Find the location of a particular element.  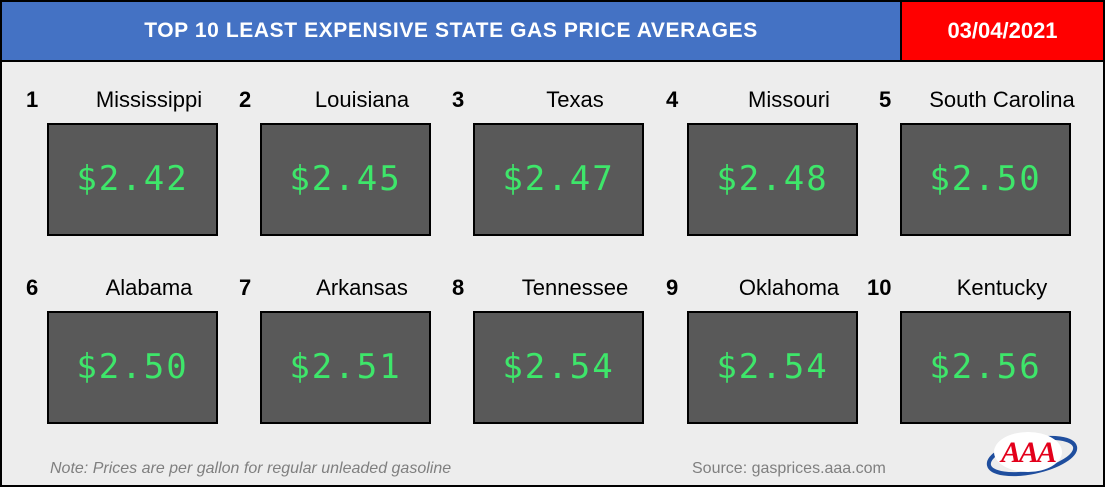

state-name: South Carolina is located at coordinates (1002, 99).